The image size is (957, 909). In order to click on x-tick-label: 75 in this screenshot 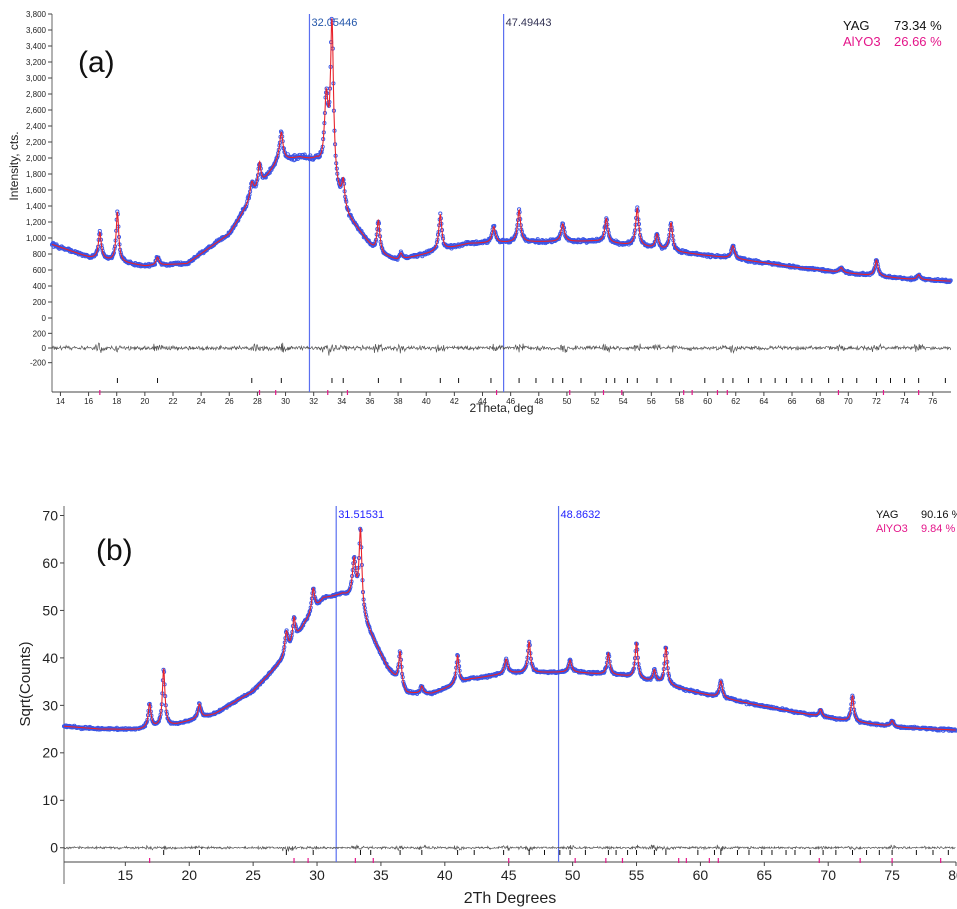, I will do `click(892, 875)`.